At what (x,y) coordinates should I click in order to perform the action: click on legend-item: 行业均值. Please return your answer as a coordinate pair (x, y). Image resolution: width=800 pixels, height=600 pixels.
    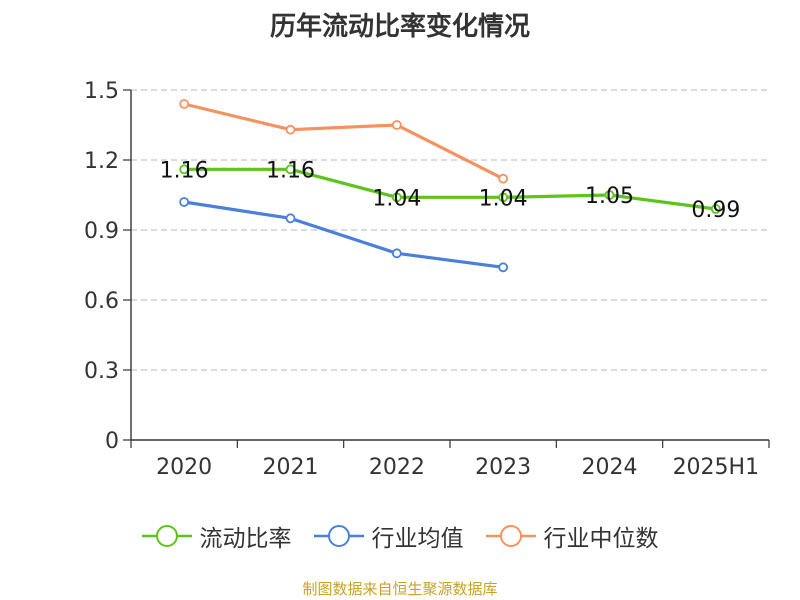
    Looking at the image, I should click on (388, 536).